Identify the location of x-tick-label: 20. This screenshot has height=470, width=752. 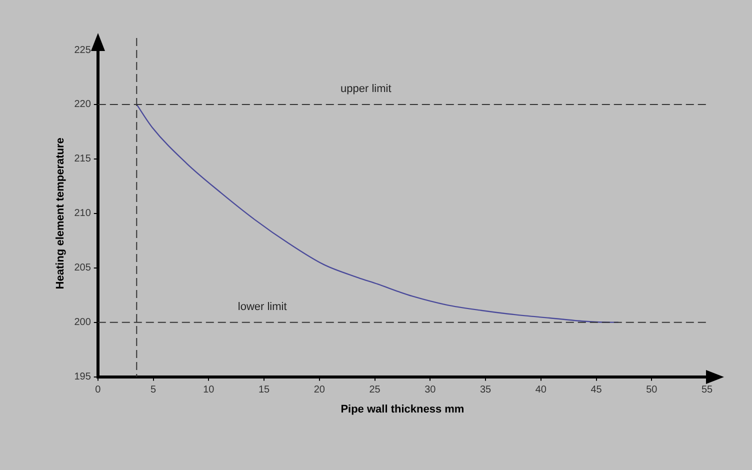
(320, 390).